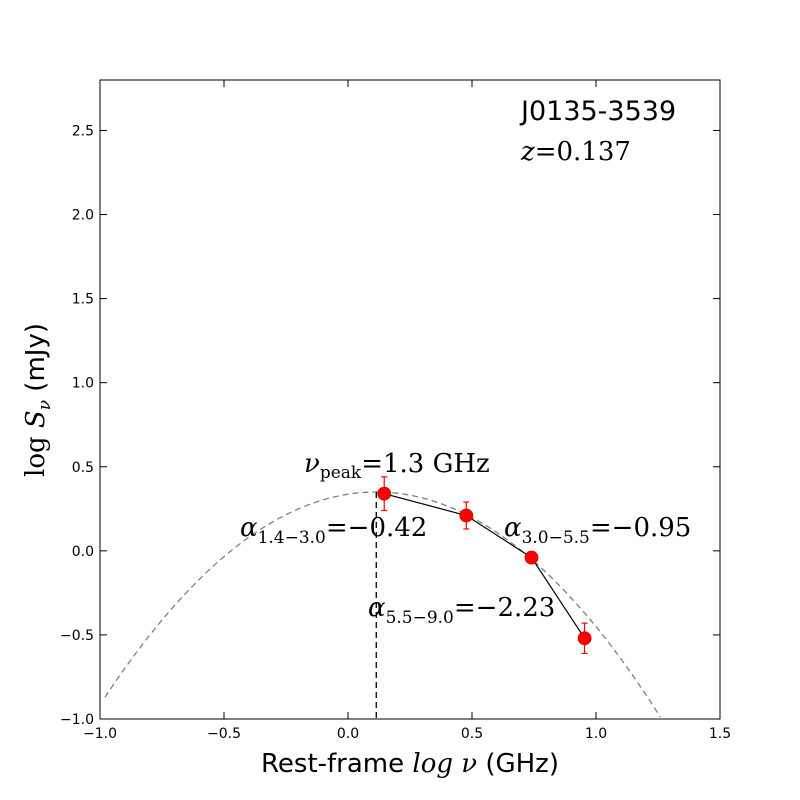  I want to click on x-axis-label-math: log ν, so click(444, 764).